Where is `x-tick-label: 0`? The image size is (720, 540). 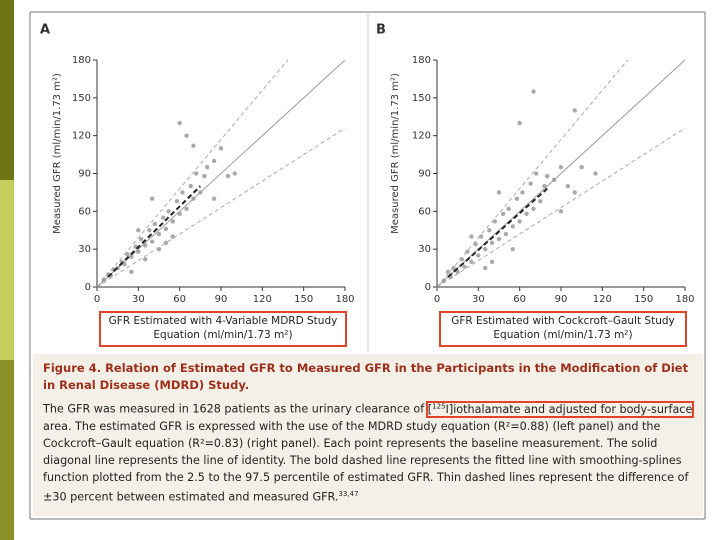 x-tick-label: 0 is located at coordinates (437, 299).